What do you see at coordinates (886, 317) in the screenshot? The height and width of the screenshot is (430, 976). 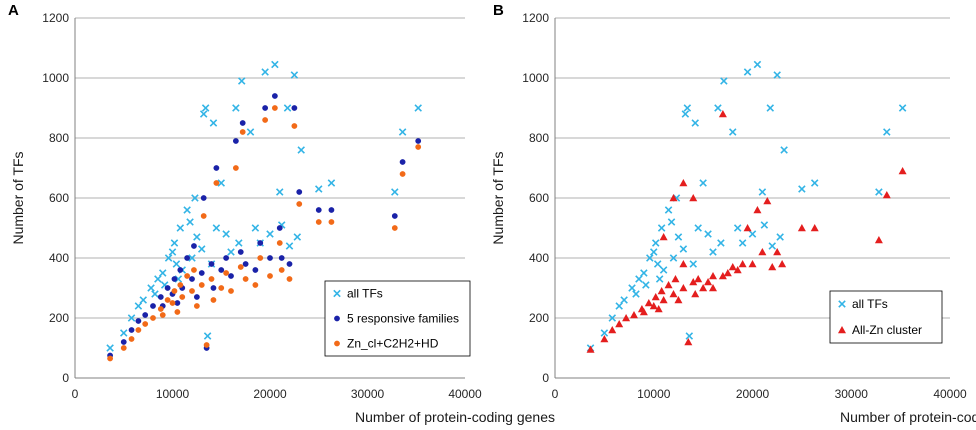 I see `legend-box` at bounding box center [886, 317].